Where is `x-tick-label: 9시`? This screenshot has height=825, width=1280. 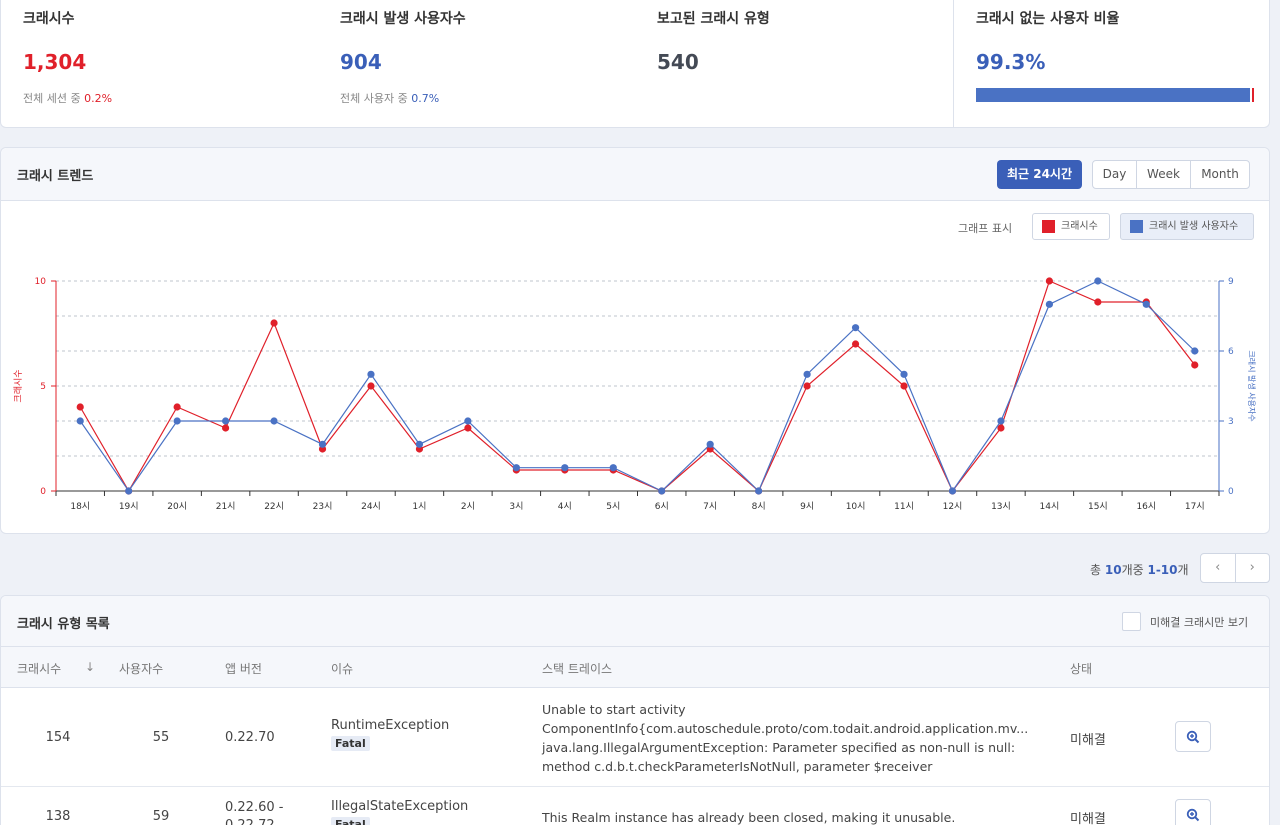 x-tick-label: 9시 is located at coordinates (807, 506).